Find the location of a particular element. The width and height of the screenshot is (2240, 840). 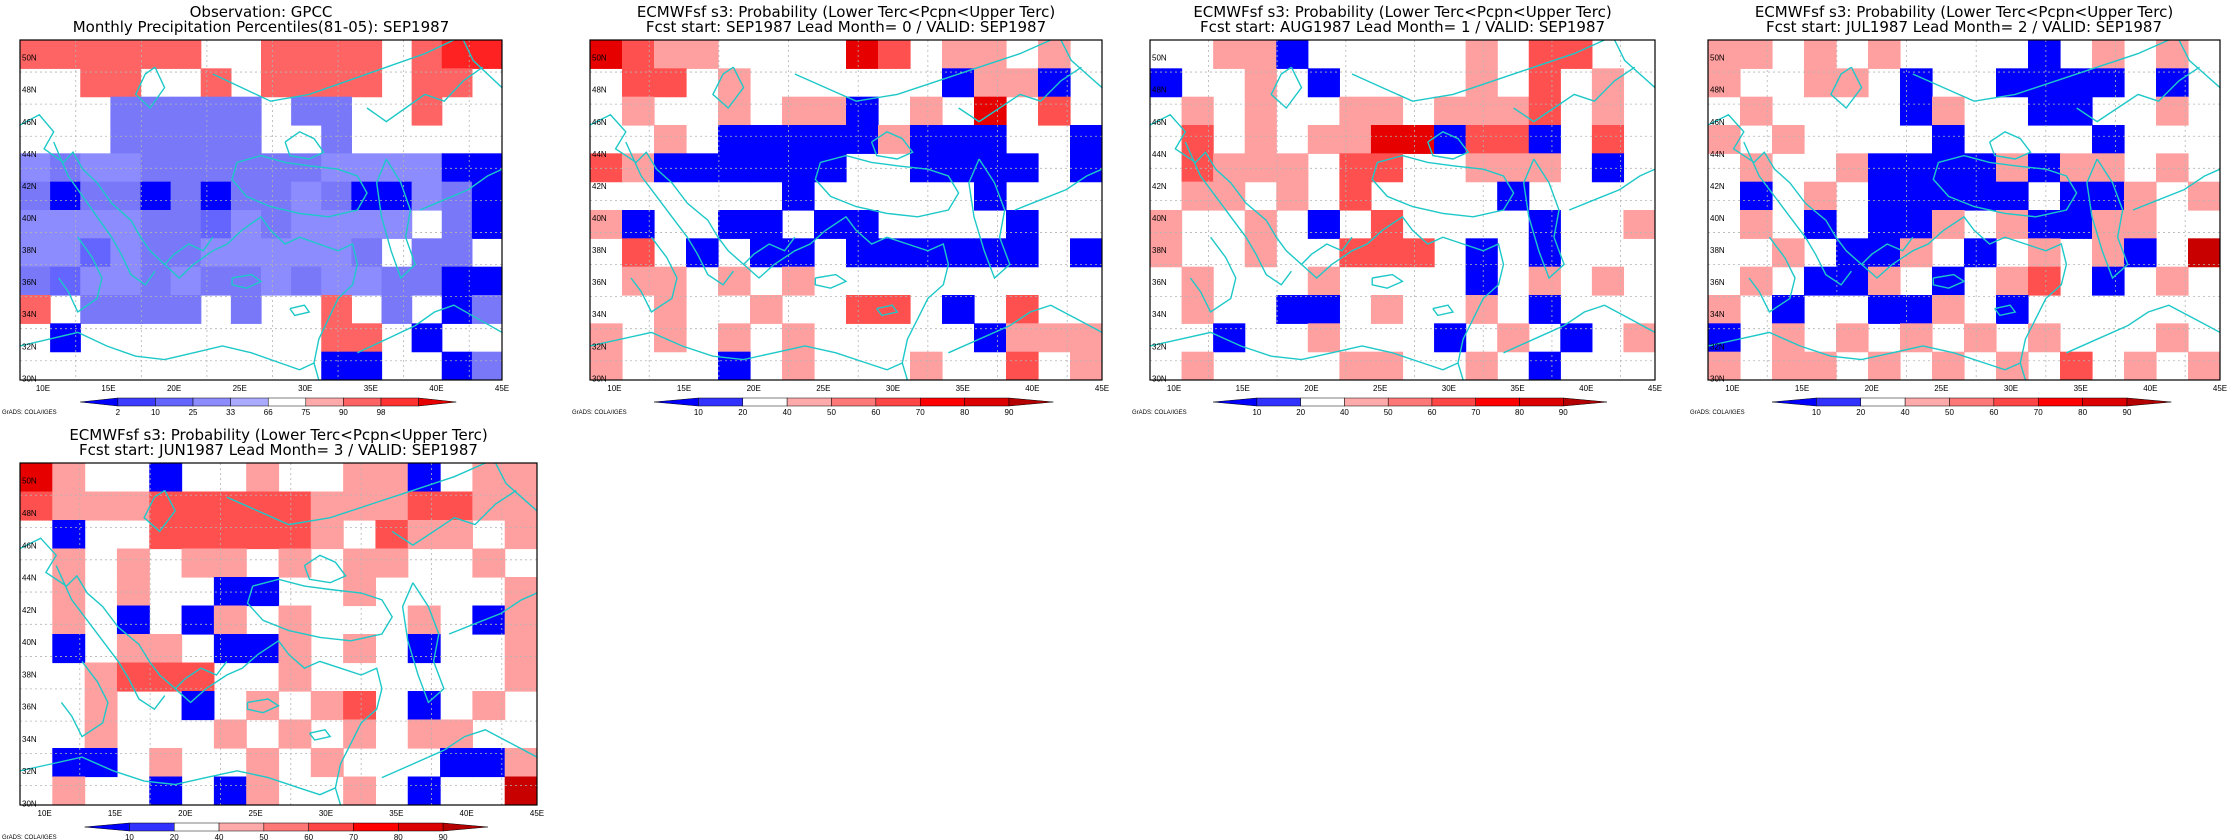

map-frame is located at coordinates (1402, 210).